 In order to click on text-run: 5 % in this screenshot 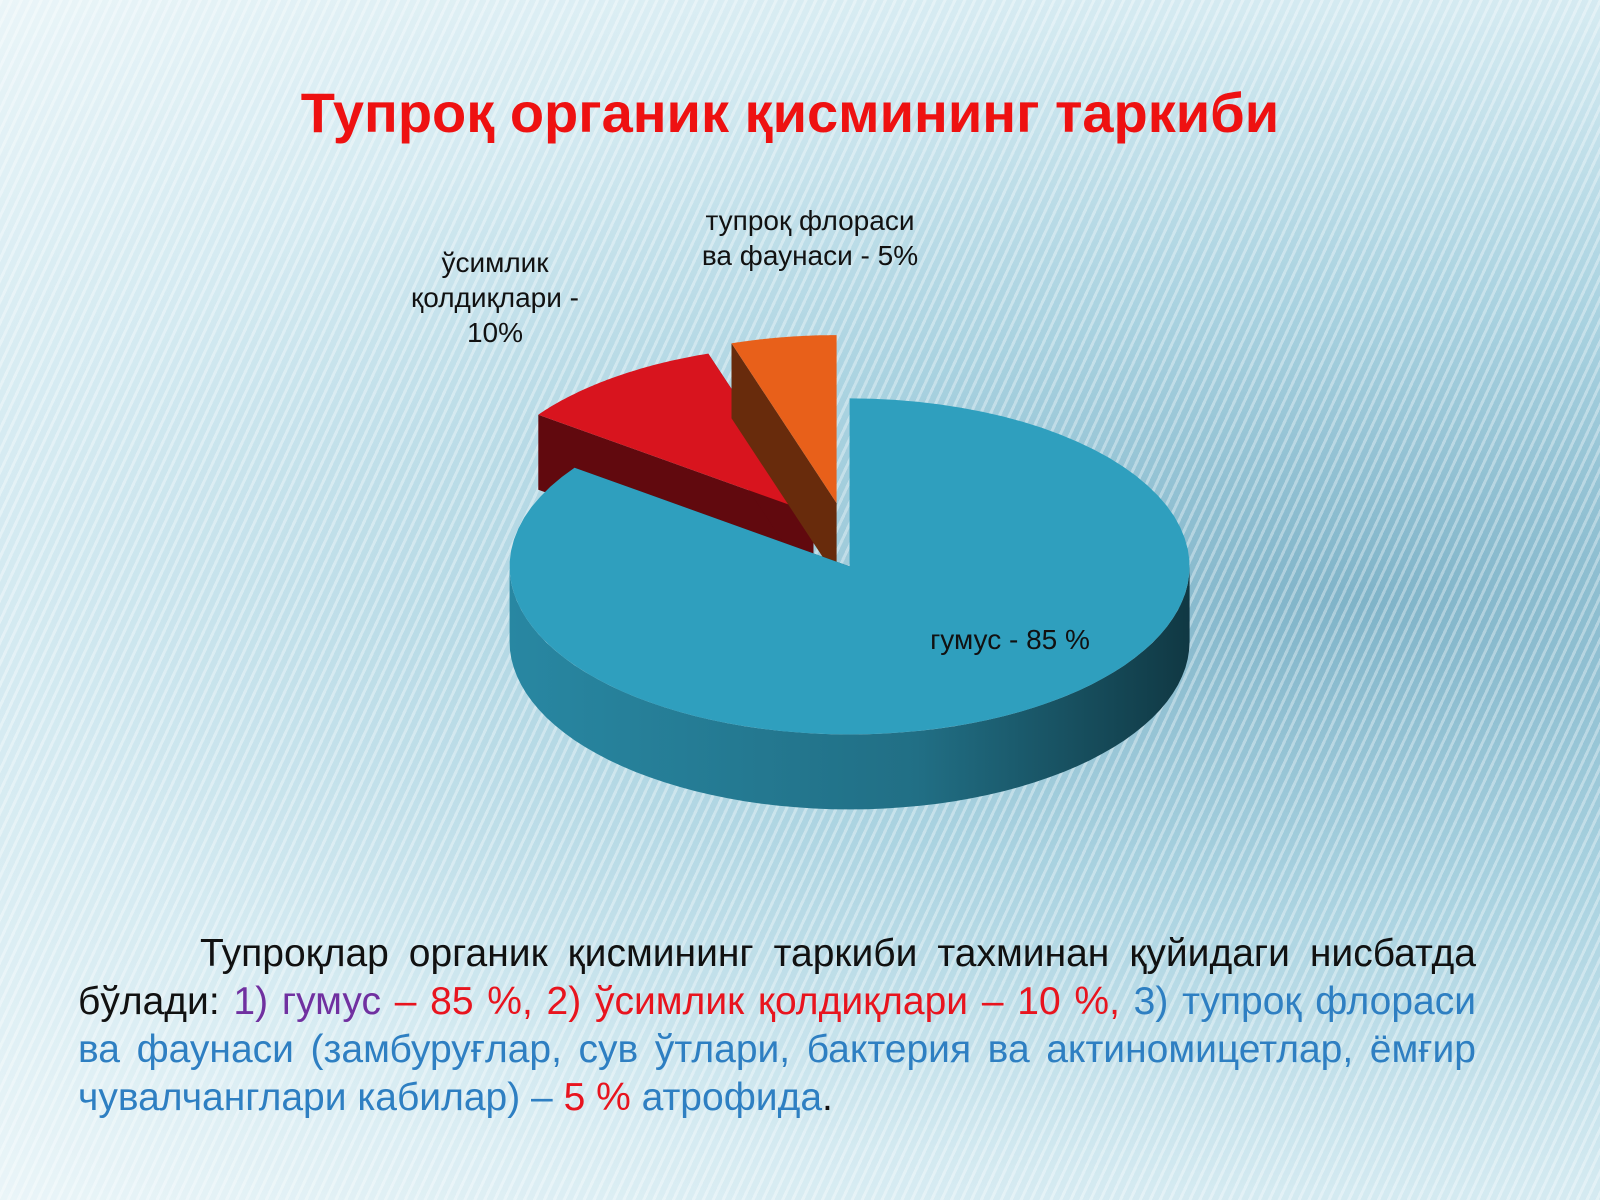, I will do `click(597, 1097)`.